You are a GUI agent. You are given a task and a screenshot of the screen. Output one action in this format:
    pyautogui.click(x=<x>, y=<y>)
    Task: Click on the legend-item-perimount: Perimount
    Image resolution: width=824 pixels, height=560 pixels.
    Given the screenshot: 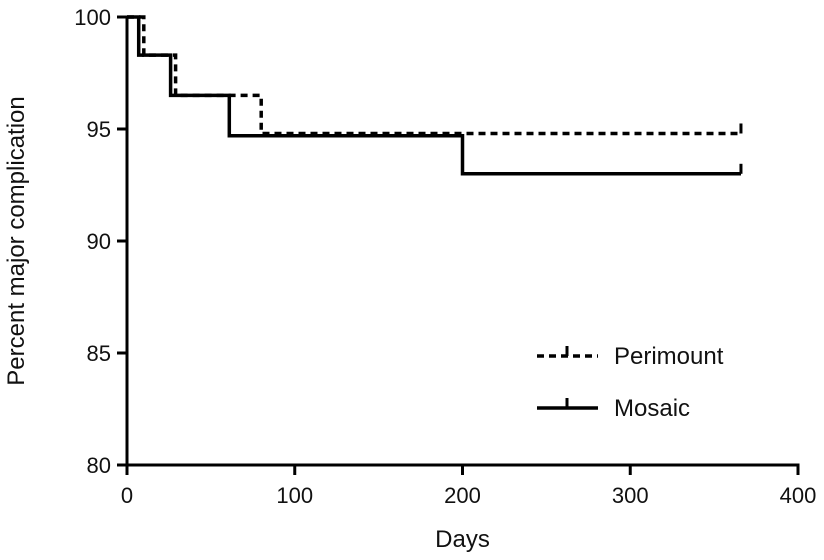 What is the action you would take?
    pyautogui.click(x=630, y=356)
    